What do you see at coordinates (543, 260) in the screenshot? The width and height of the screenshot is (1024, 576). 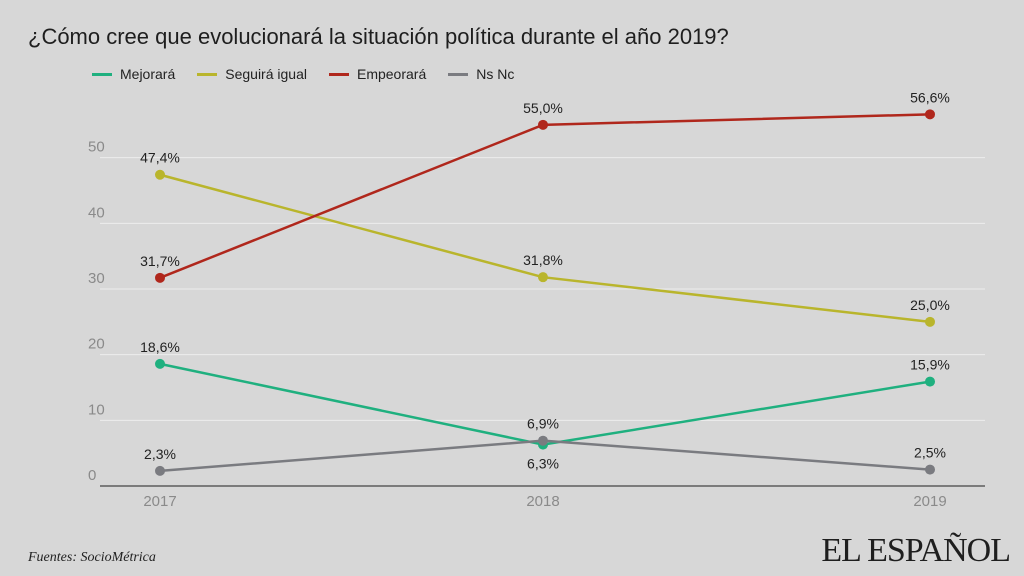 I see `data-label: 31,8%` at bounding box center [543, 260].